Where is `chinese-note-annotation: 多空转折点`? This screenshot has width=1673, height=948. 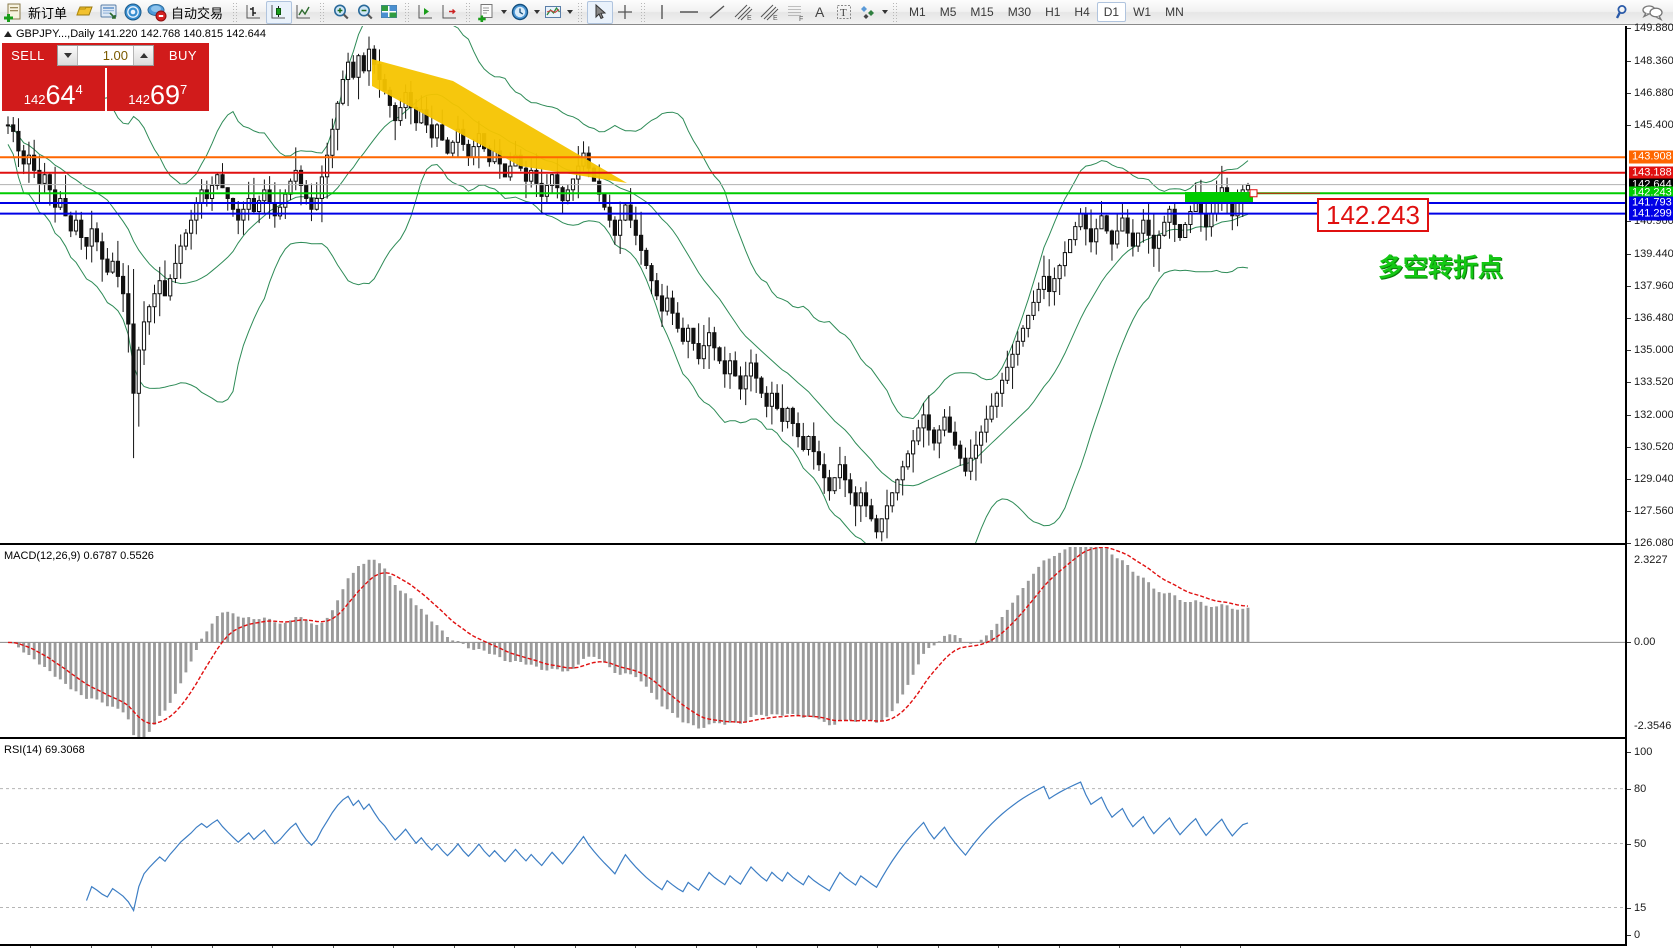 chinese-note-annotation: 多空转折点 is located at coordinates (1441, 268).